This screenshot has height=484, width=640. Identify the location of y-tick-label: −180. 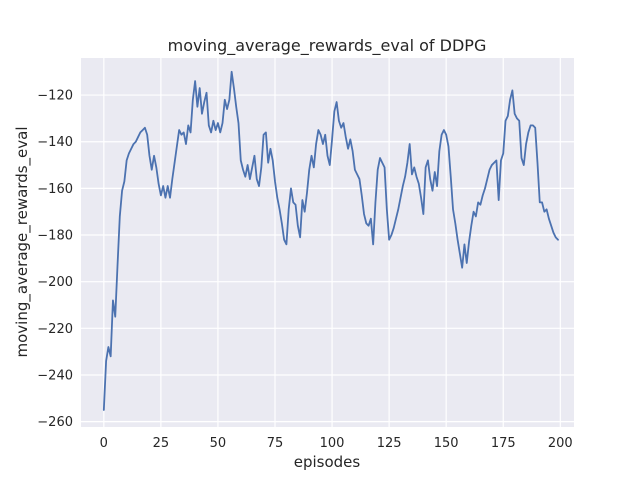
(55, 236).